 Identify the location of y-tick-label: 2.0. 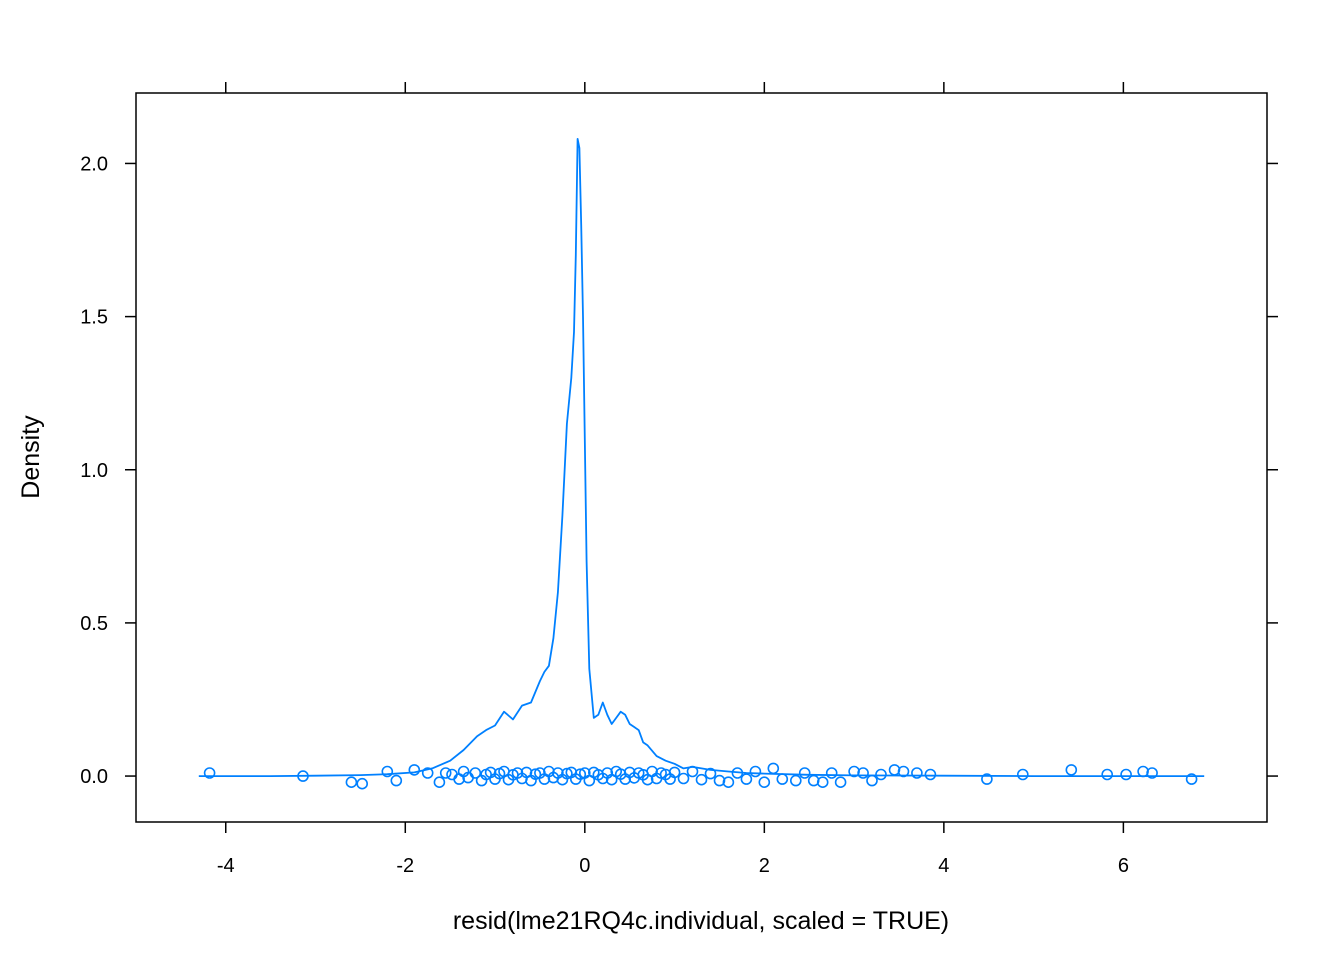
(94, 164).